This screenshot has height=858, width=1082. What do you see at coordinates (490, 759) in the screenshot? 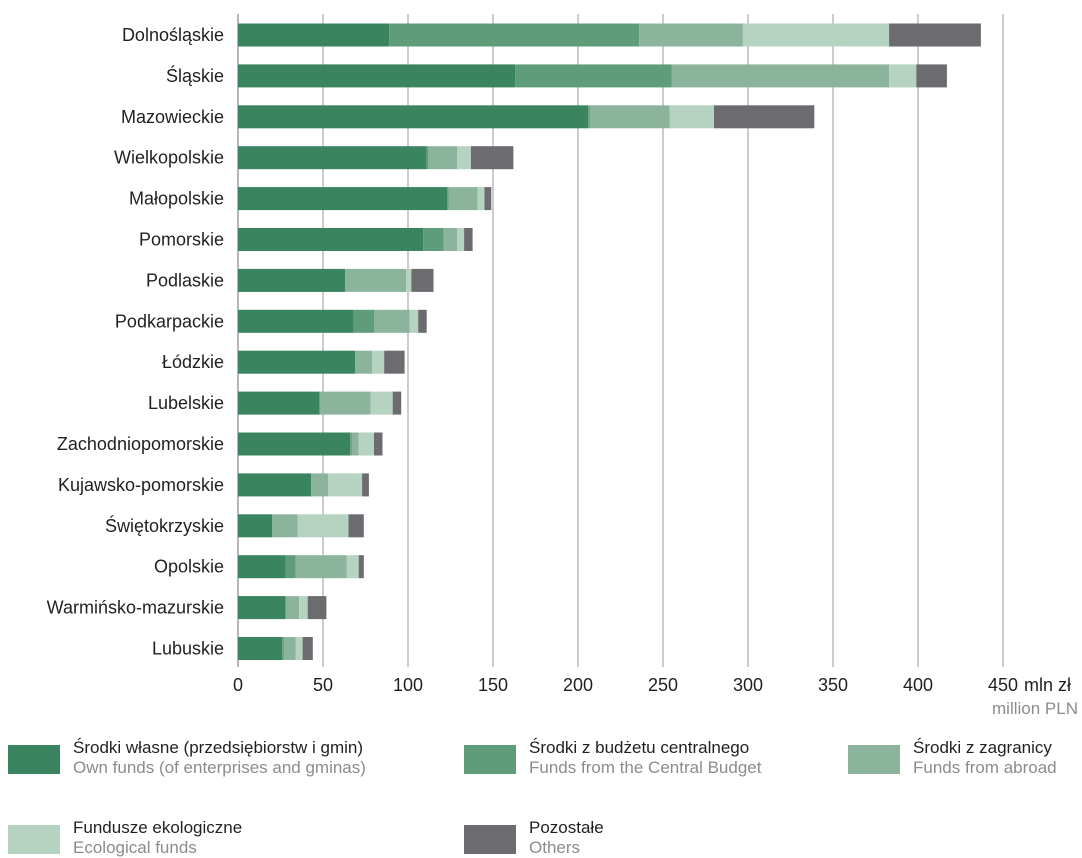
I see `legend-swatch-central-budget` at bounding box center [490, 759].